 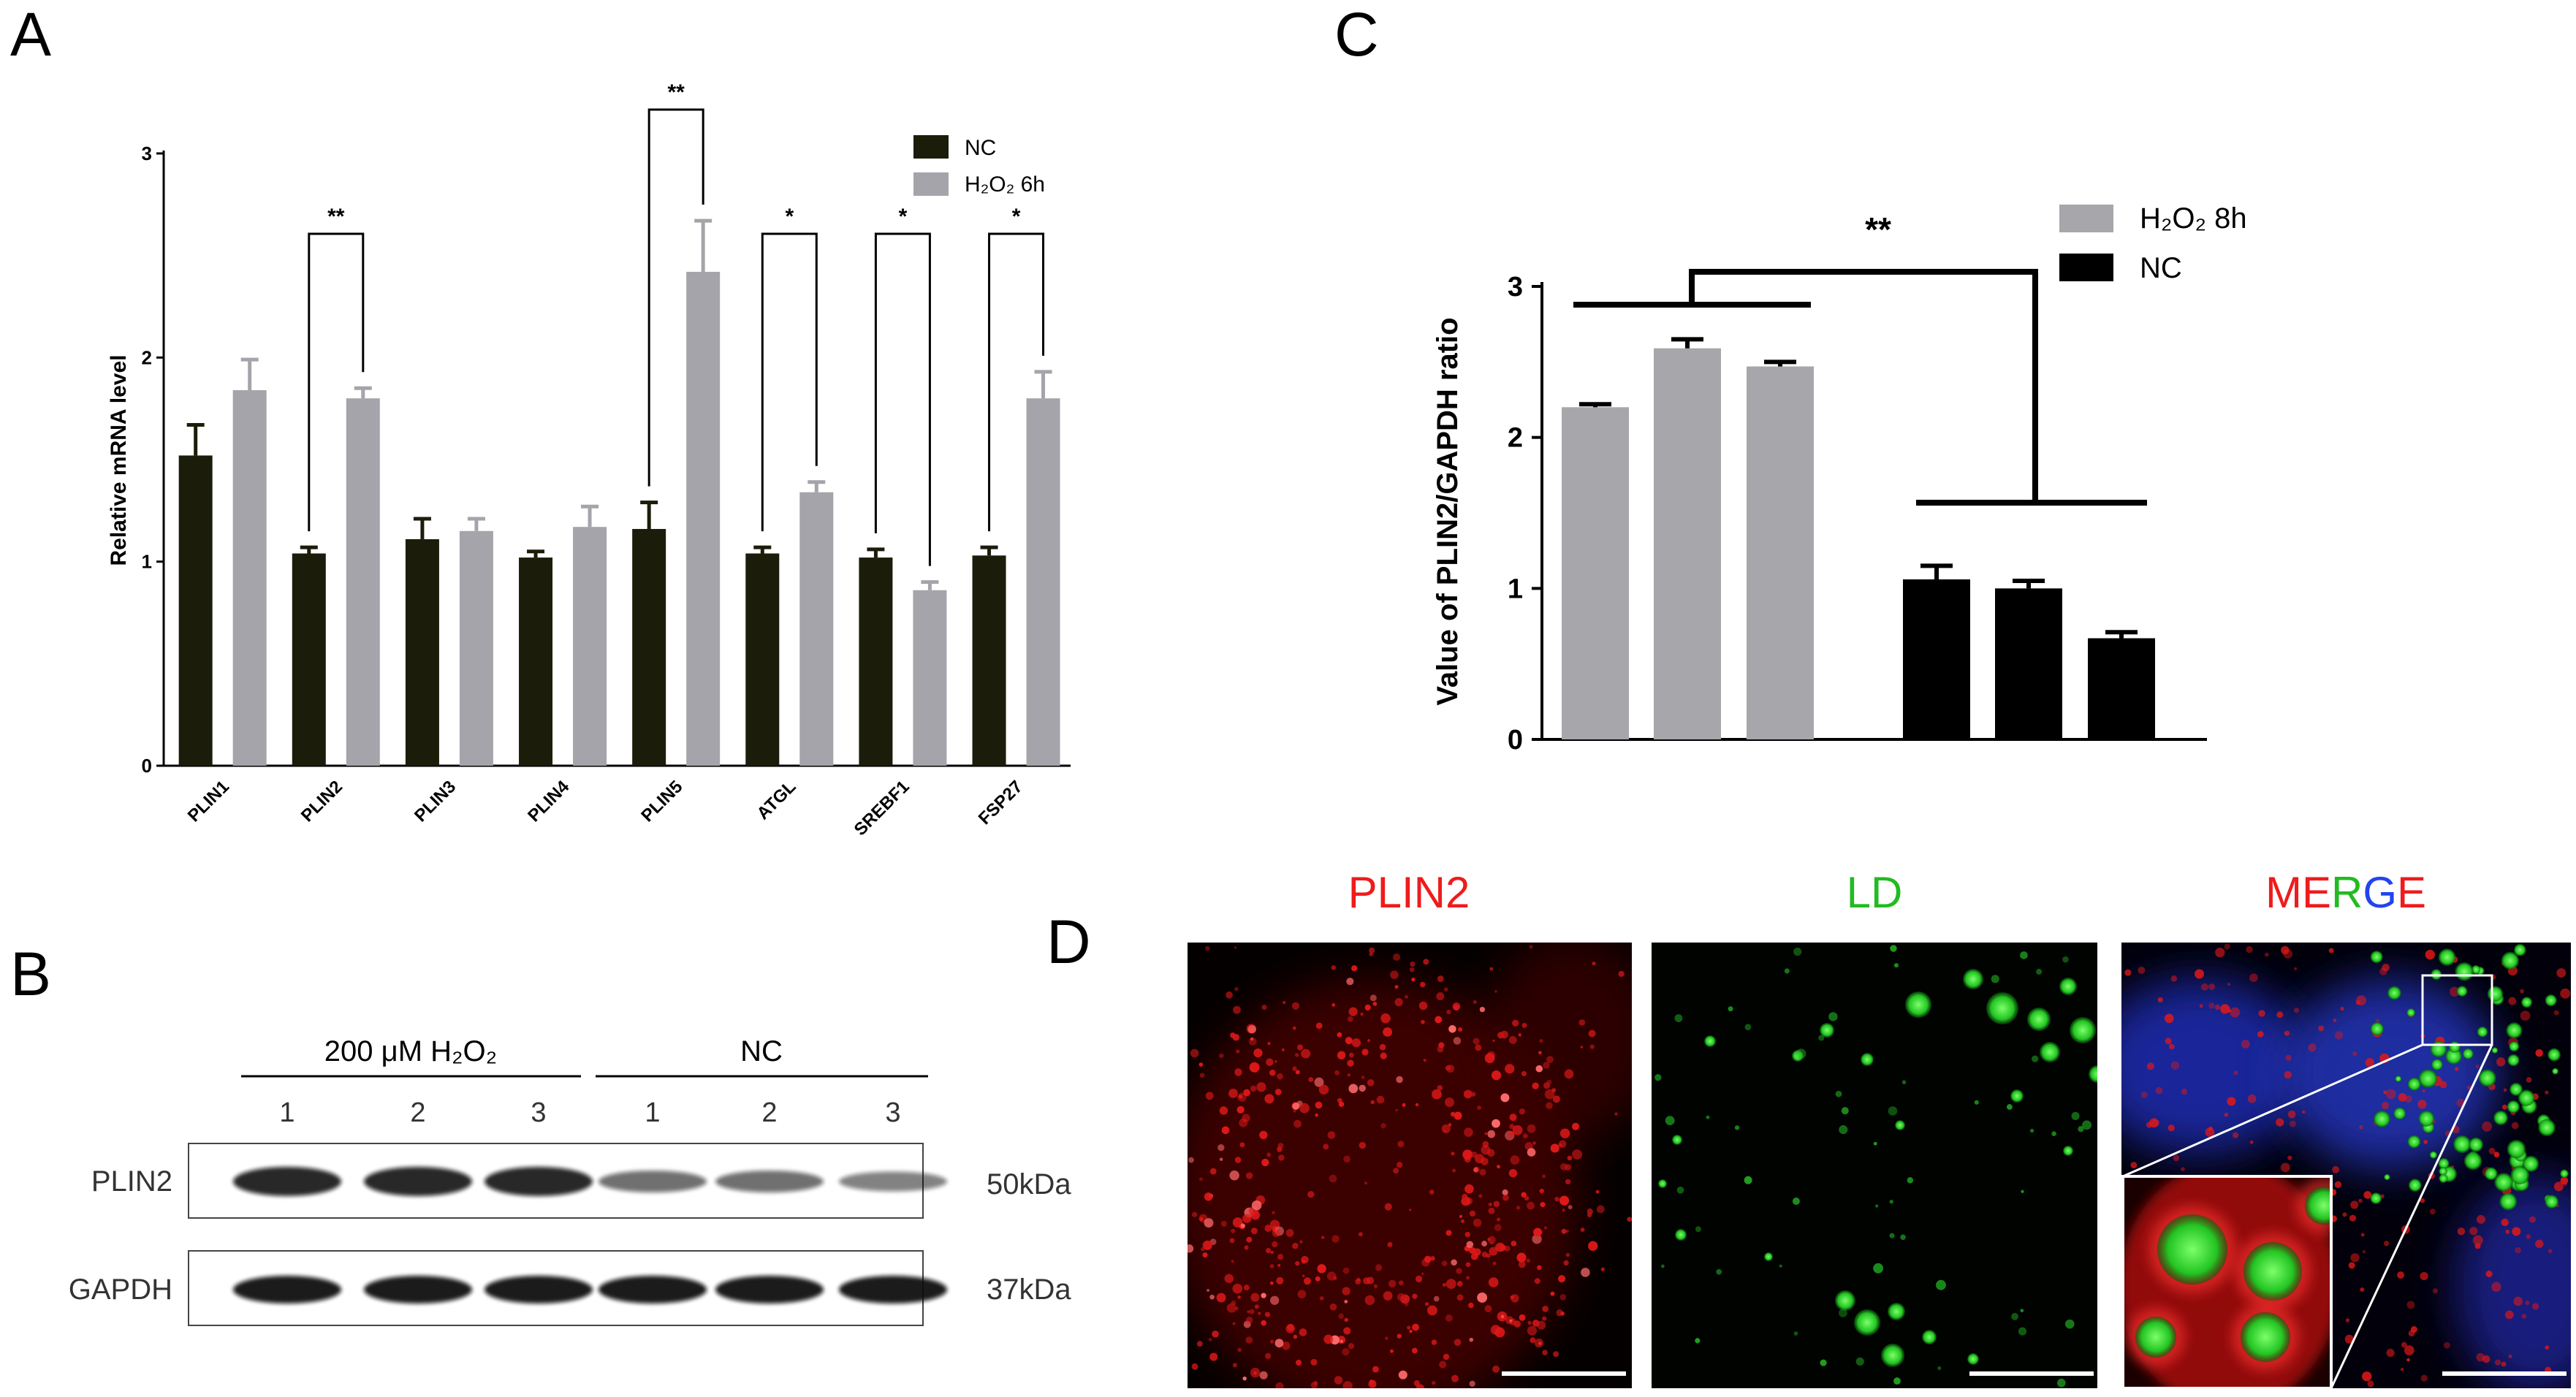 I want to click on y-tick-label: 1, so click(x=1516, y=589).